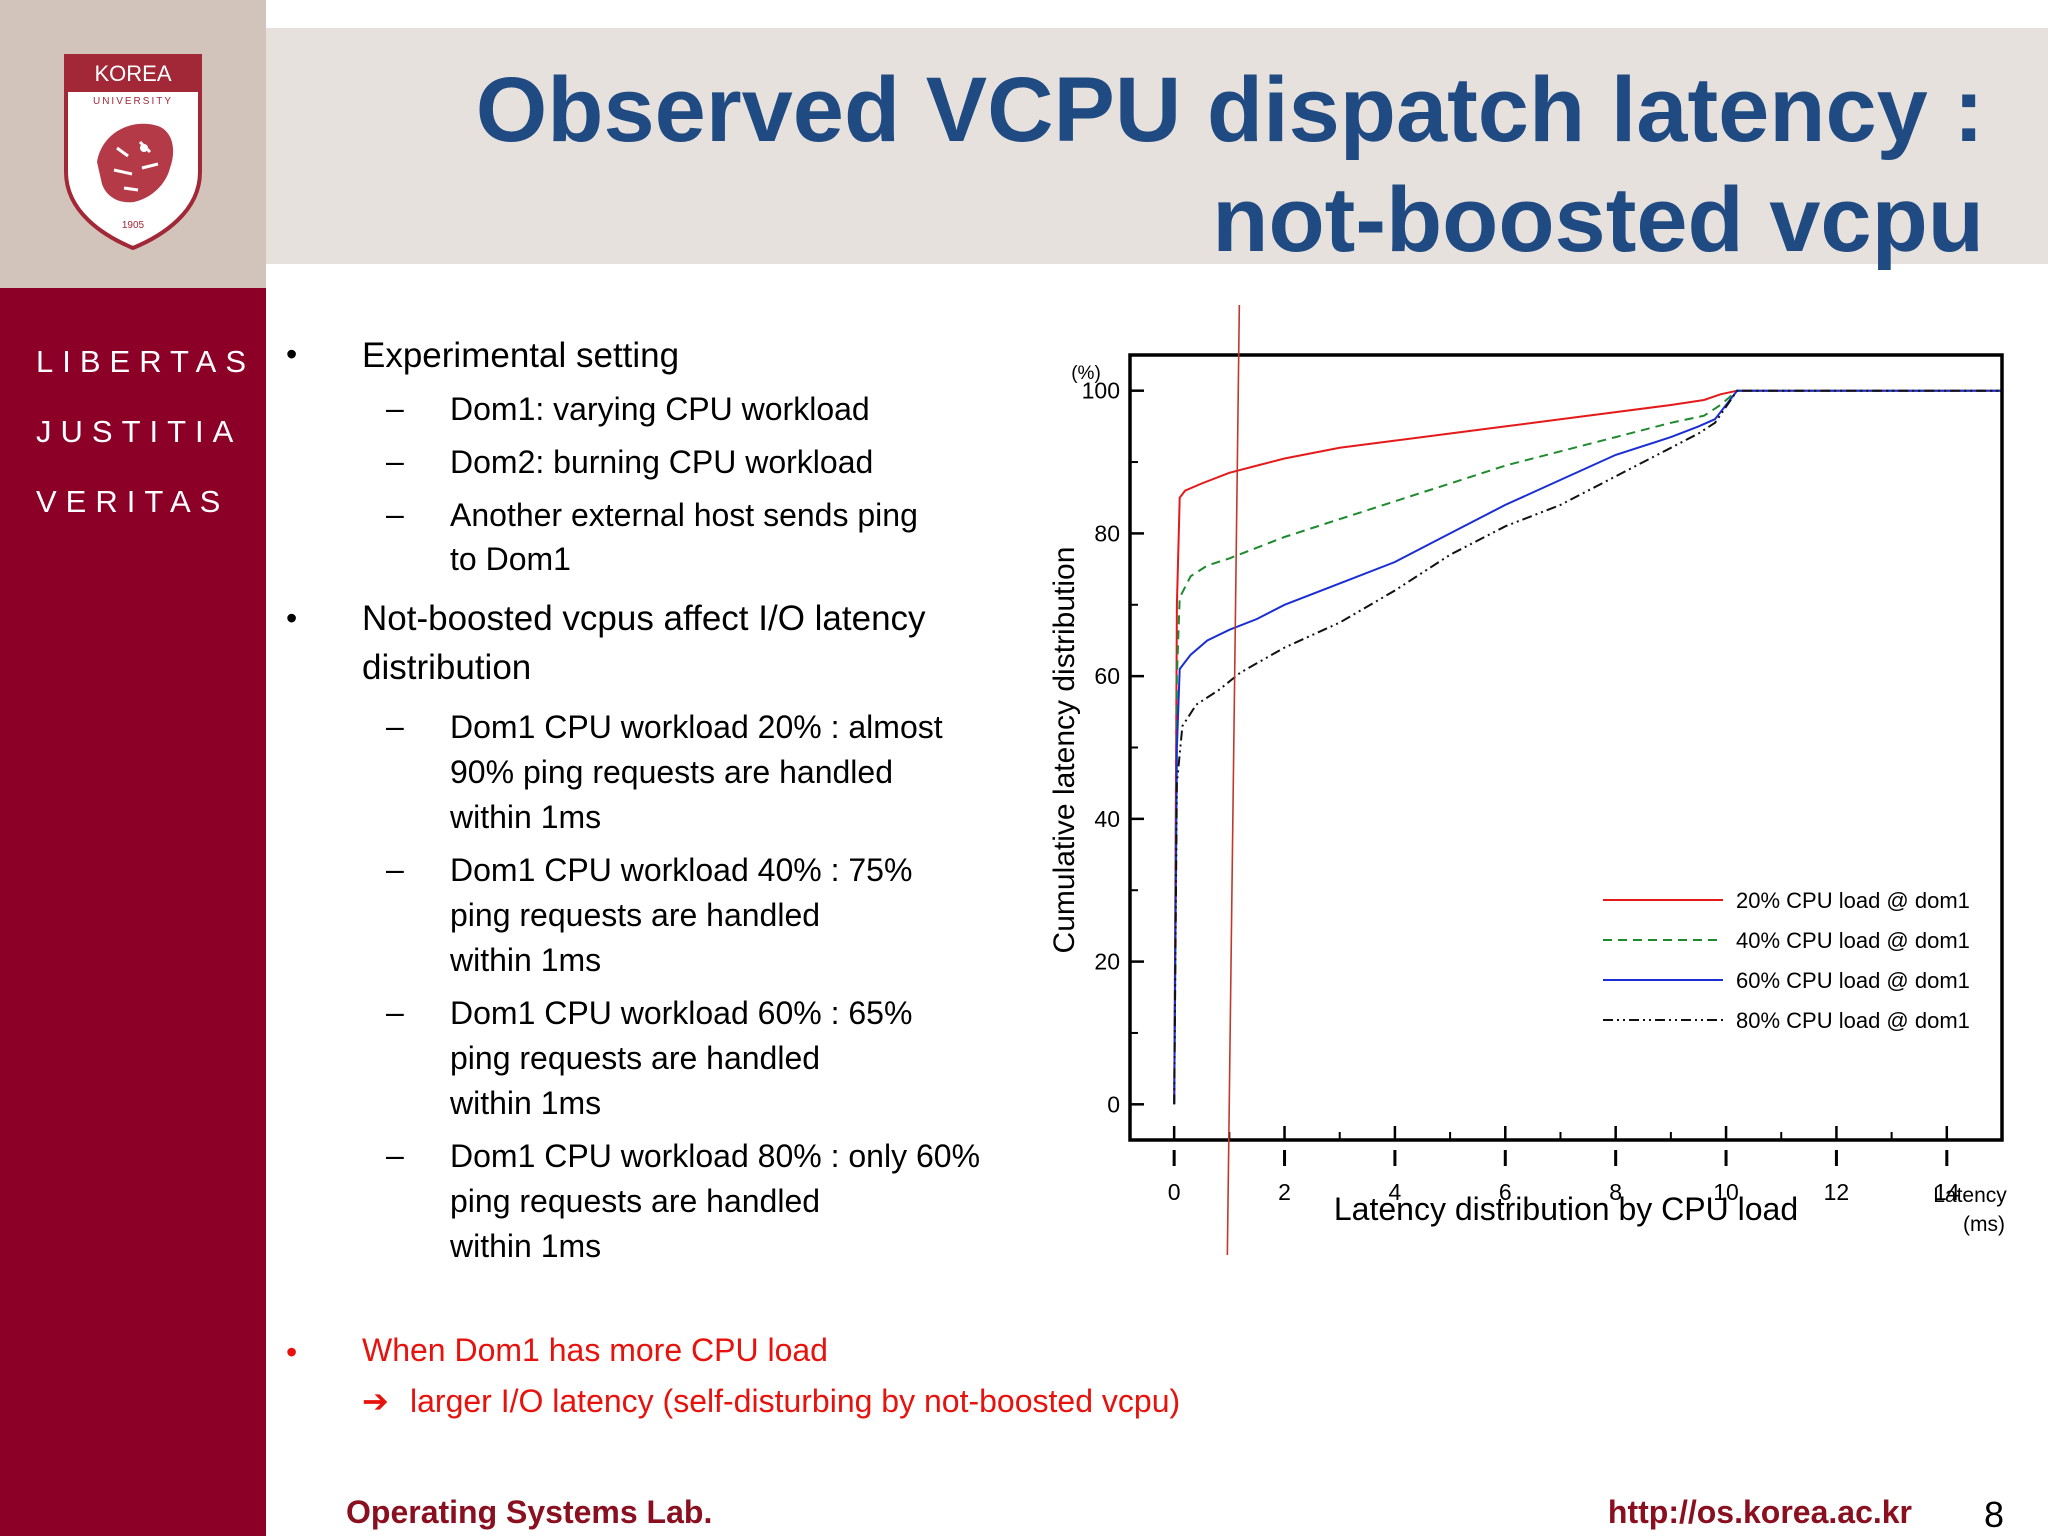 The width and height of the screenshot is (2048, 1536). Describe the element at coordinates (662, 462) in the screenshot. I see `sub-item-dom2: Dom2: burning CPU workload` at that location.